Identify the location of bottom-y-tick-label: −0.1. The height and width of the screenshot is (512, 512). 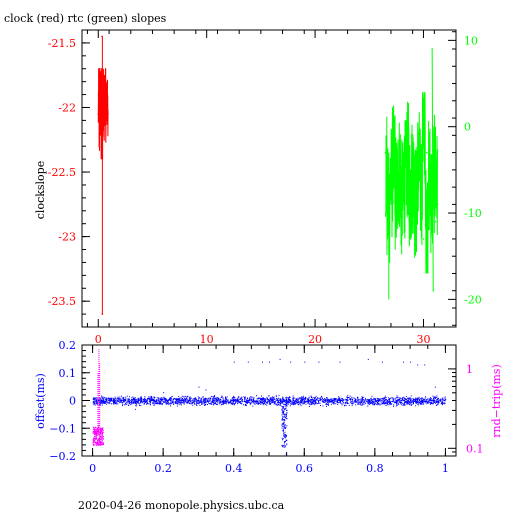
(62, 428).